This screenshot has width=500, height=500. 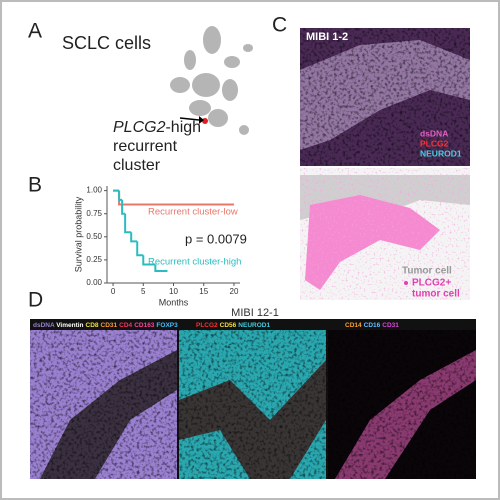 I want to click on y-tick-label: 0.75, so click(x=94, y=213).